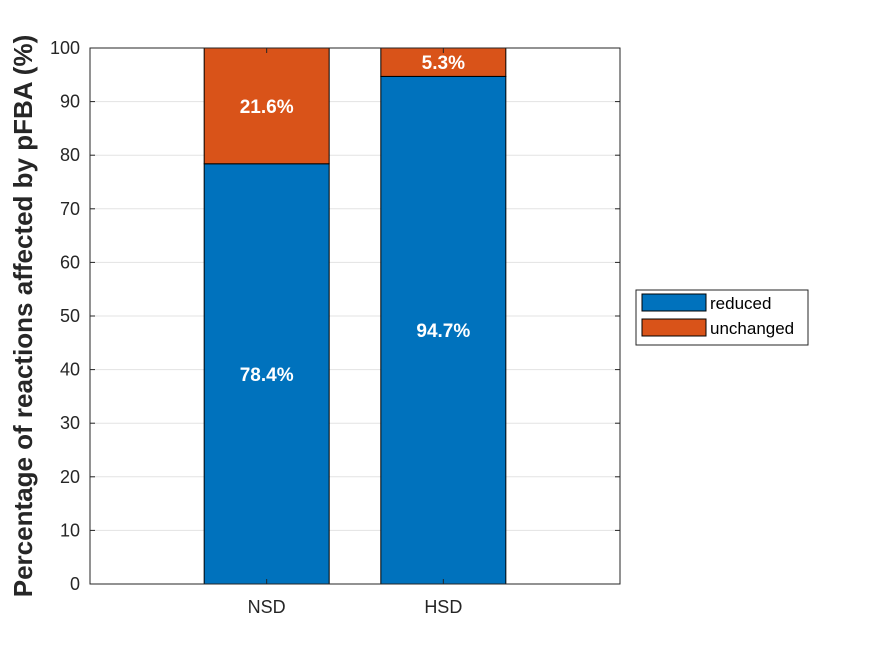 This screenshot has width=875, height=656. I want to click on bar-label-reduced-nsd: 78.4%, so click(267, 375).